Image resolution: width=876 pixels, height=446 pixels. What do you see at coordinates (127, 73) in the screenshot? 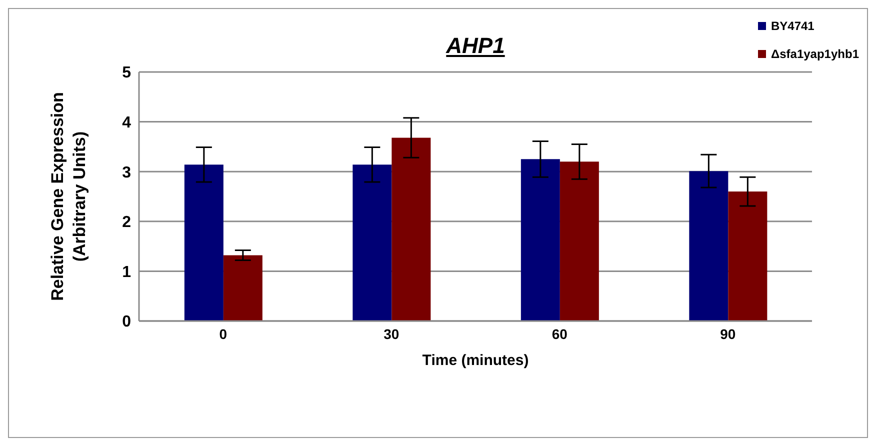
I see `y-tick-label: 5` at bounding box center [127, 73].